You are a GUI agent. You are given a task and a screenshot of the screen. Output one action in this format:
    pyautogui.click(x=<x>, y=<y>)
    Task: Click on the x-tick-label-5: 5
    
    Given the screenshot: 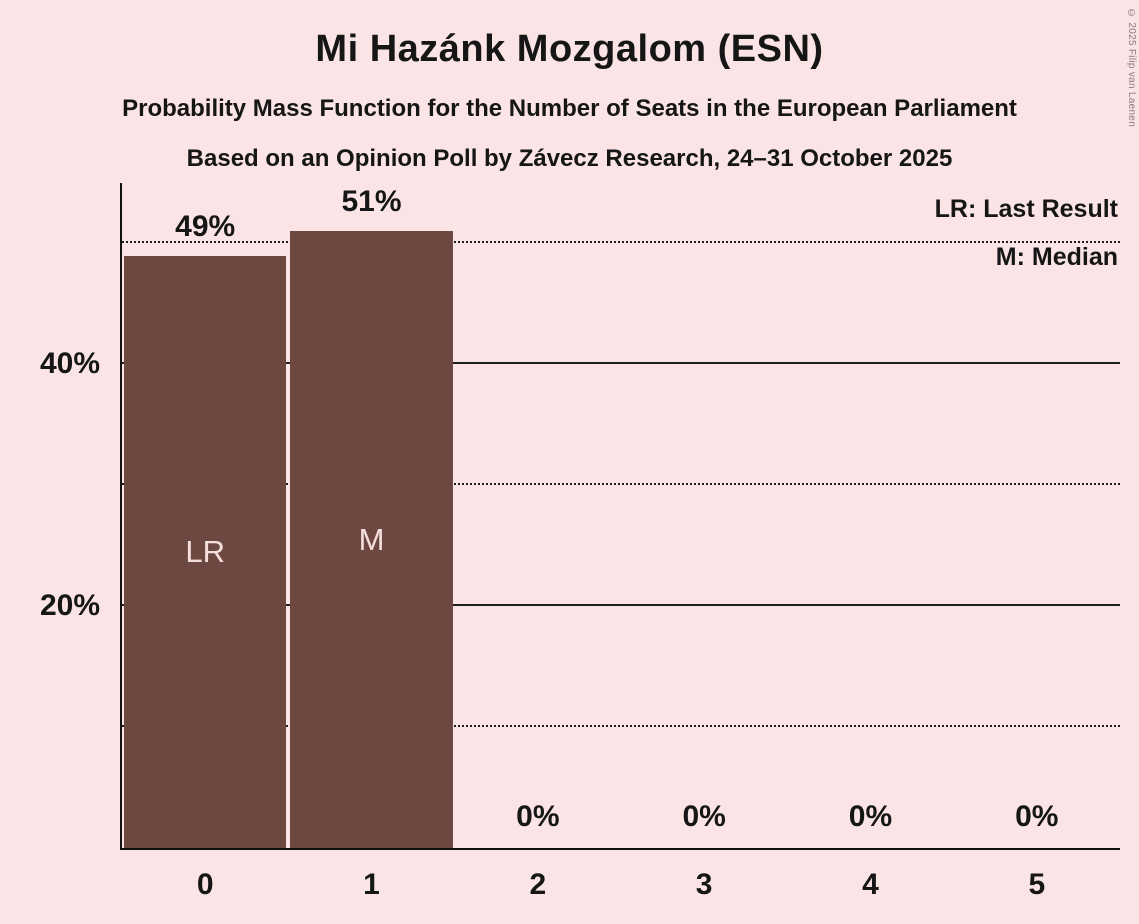 What is the action you would take?
    pyautogui.click(x=1037, y=884)
    